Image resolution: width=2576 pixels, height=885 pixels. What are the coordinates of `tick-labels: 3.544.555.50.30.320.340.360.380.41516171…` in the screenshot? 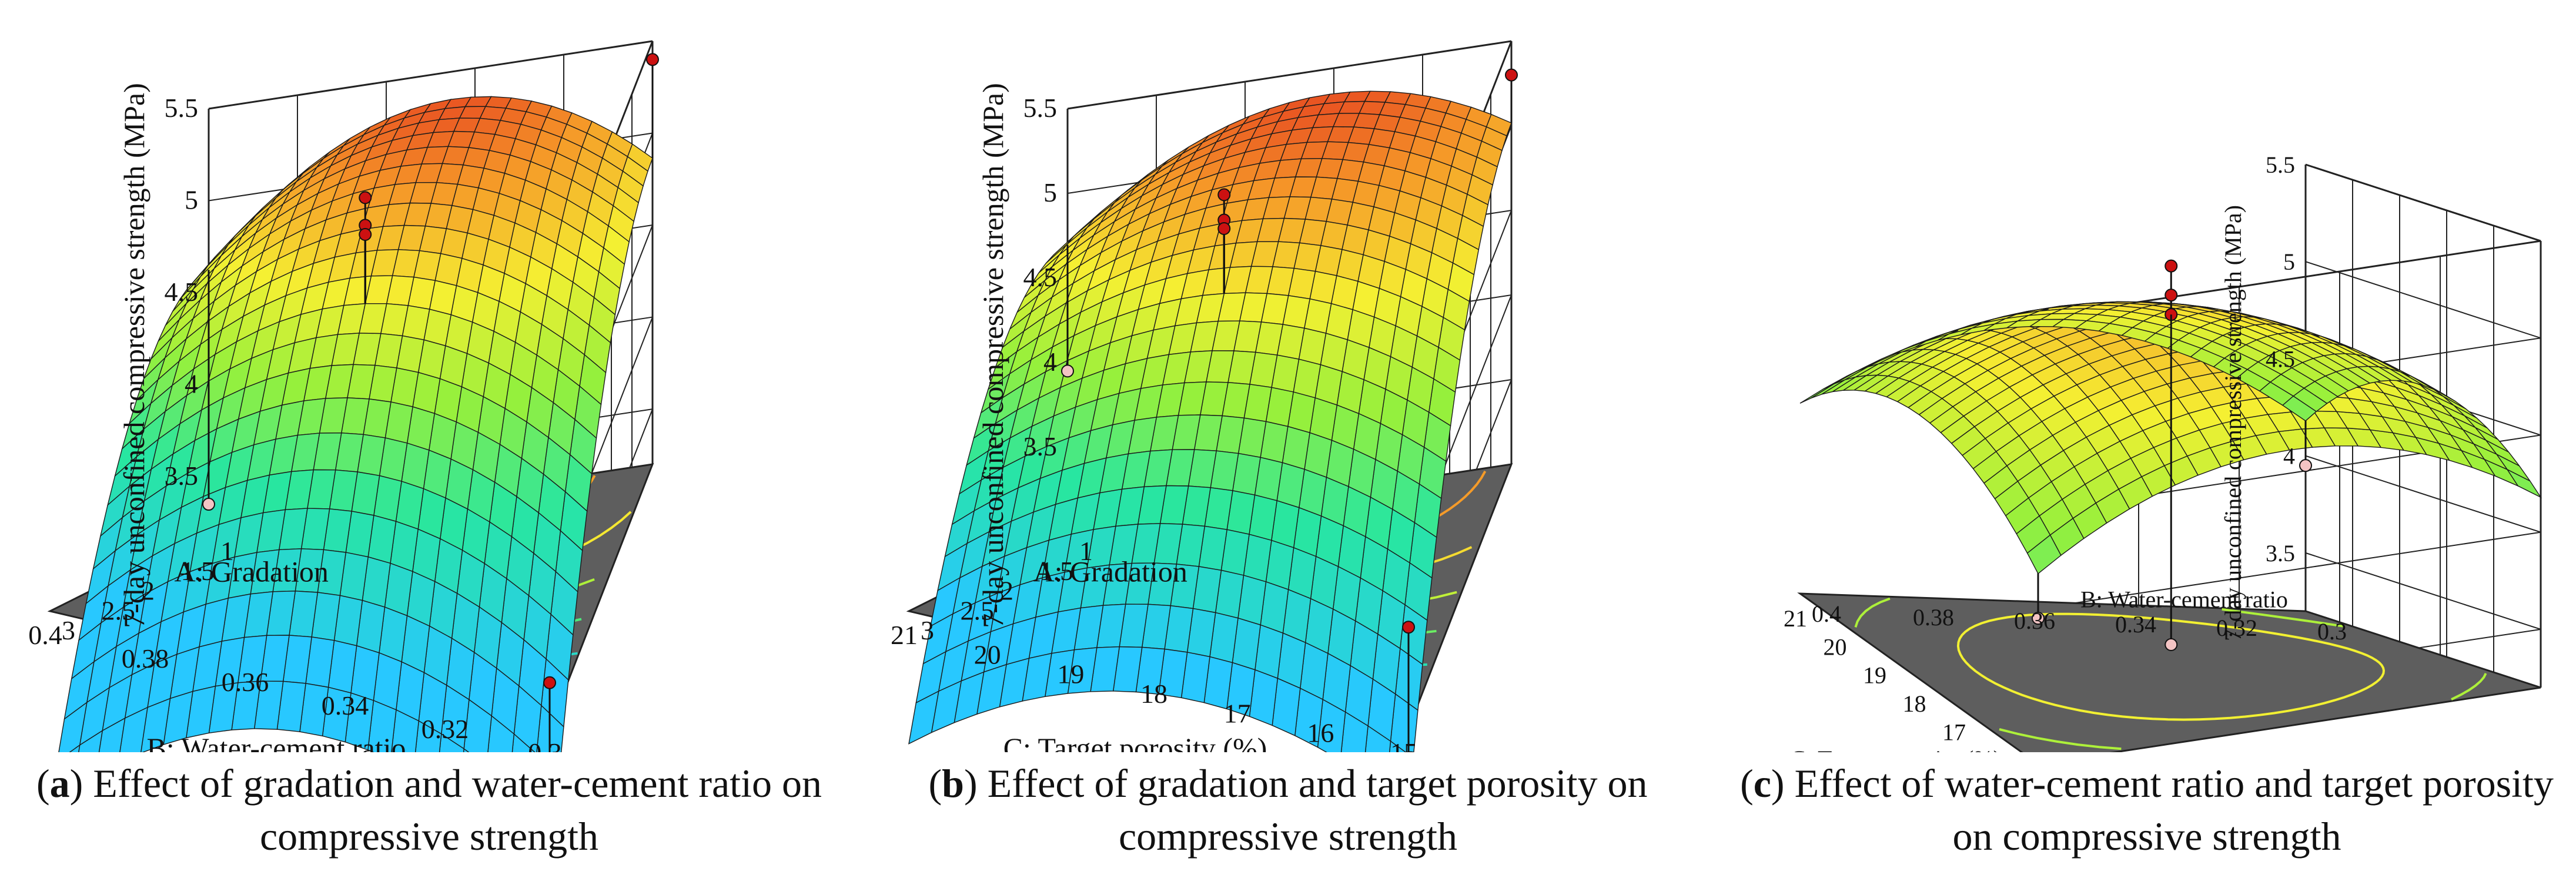 It's located at (2065, 452).